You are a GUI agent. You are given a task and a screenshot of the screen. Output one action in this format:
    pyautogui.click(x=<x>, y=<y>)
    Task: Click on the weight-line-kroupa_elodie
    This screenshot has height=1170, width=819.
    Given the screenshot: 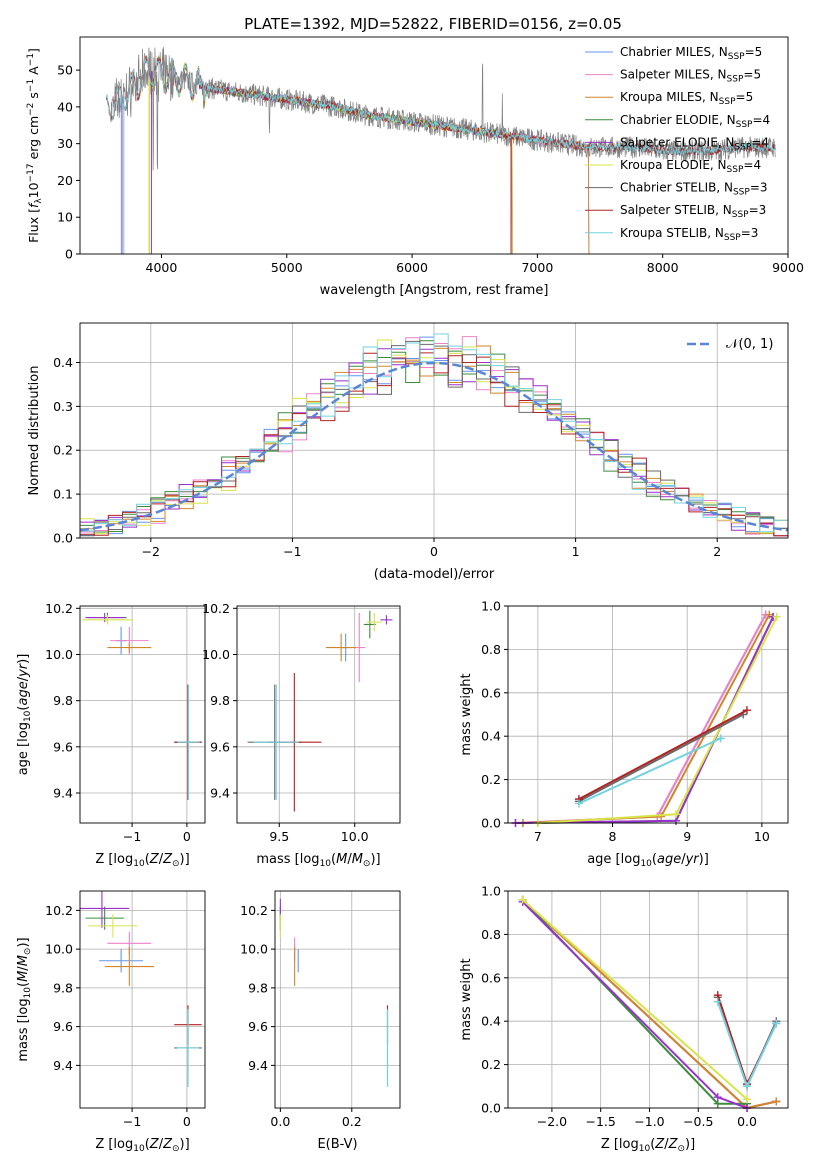 What is the action you would take?
    pyautogui.click(x=657, y=720)
    